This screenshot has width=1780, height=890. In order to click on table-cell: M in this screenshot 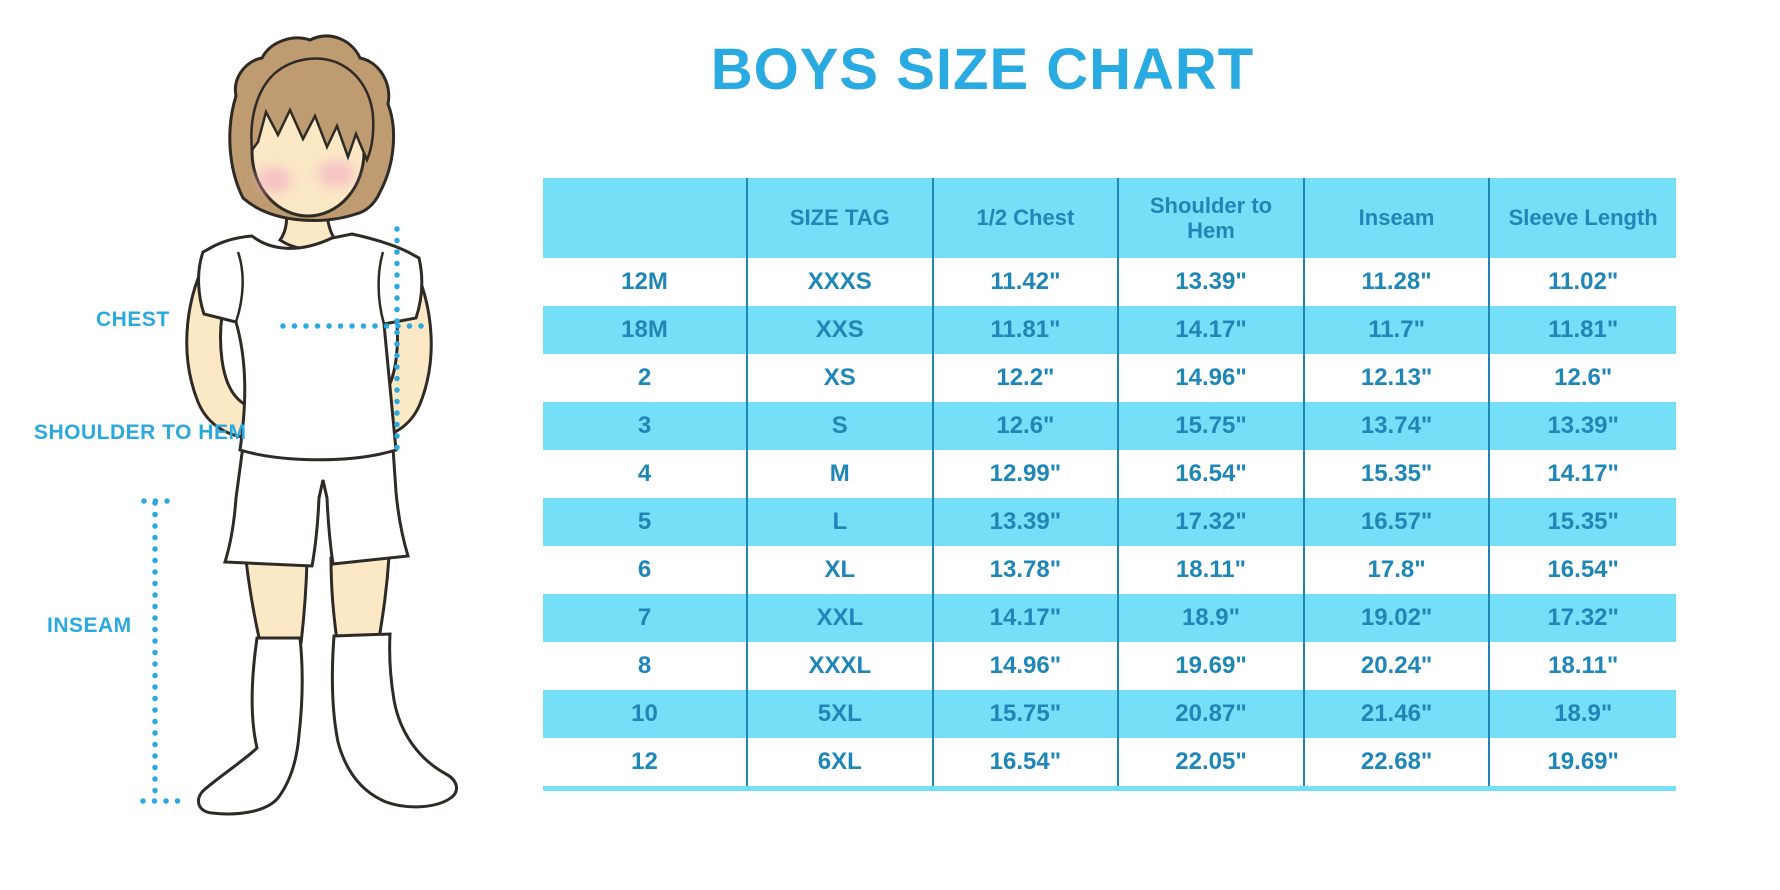, I will do `click(841, 474)`.